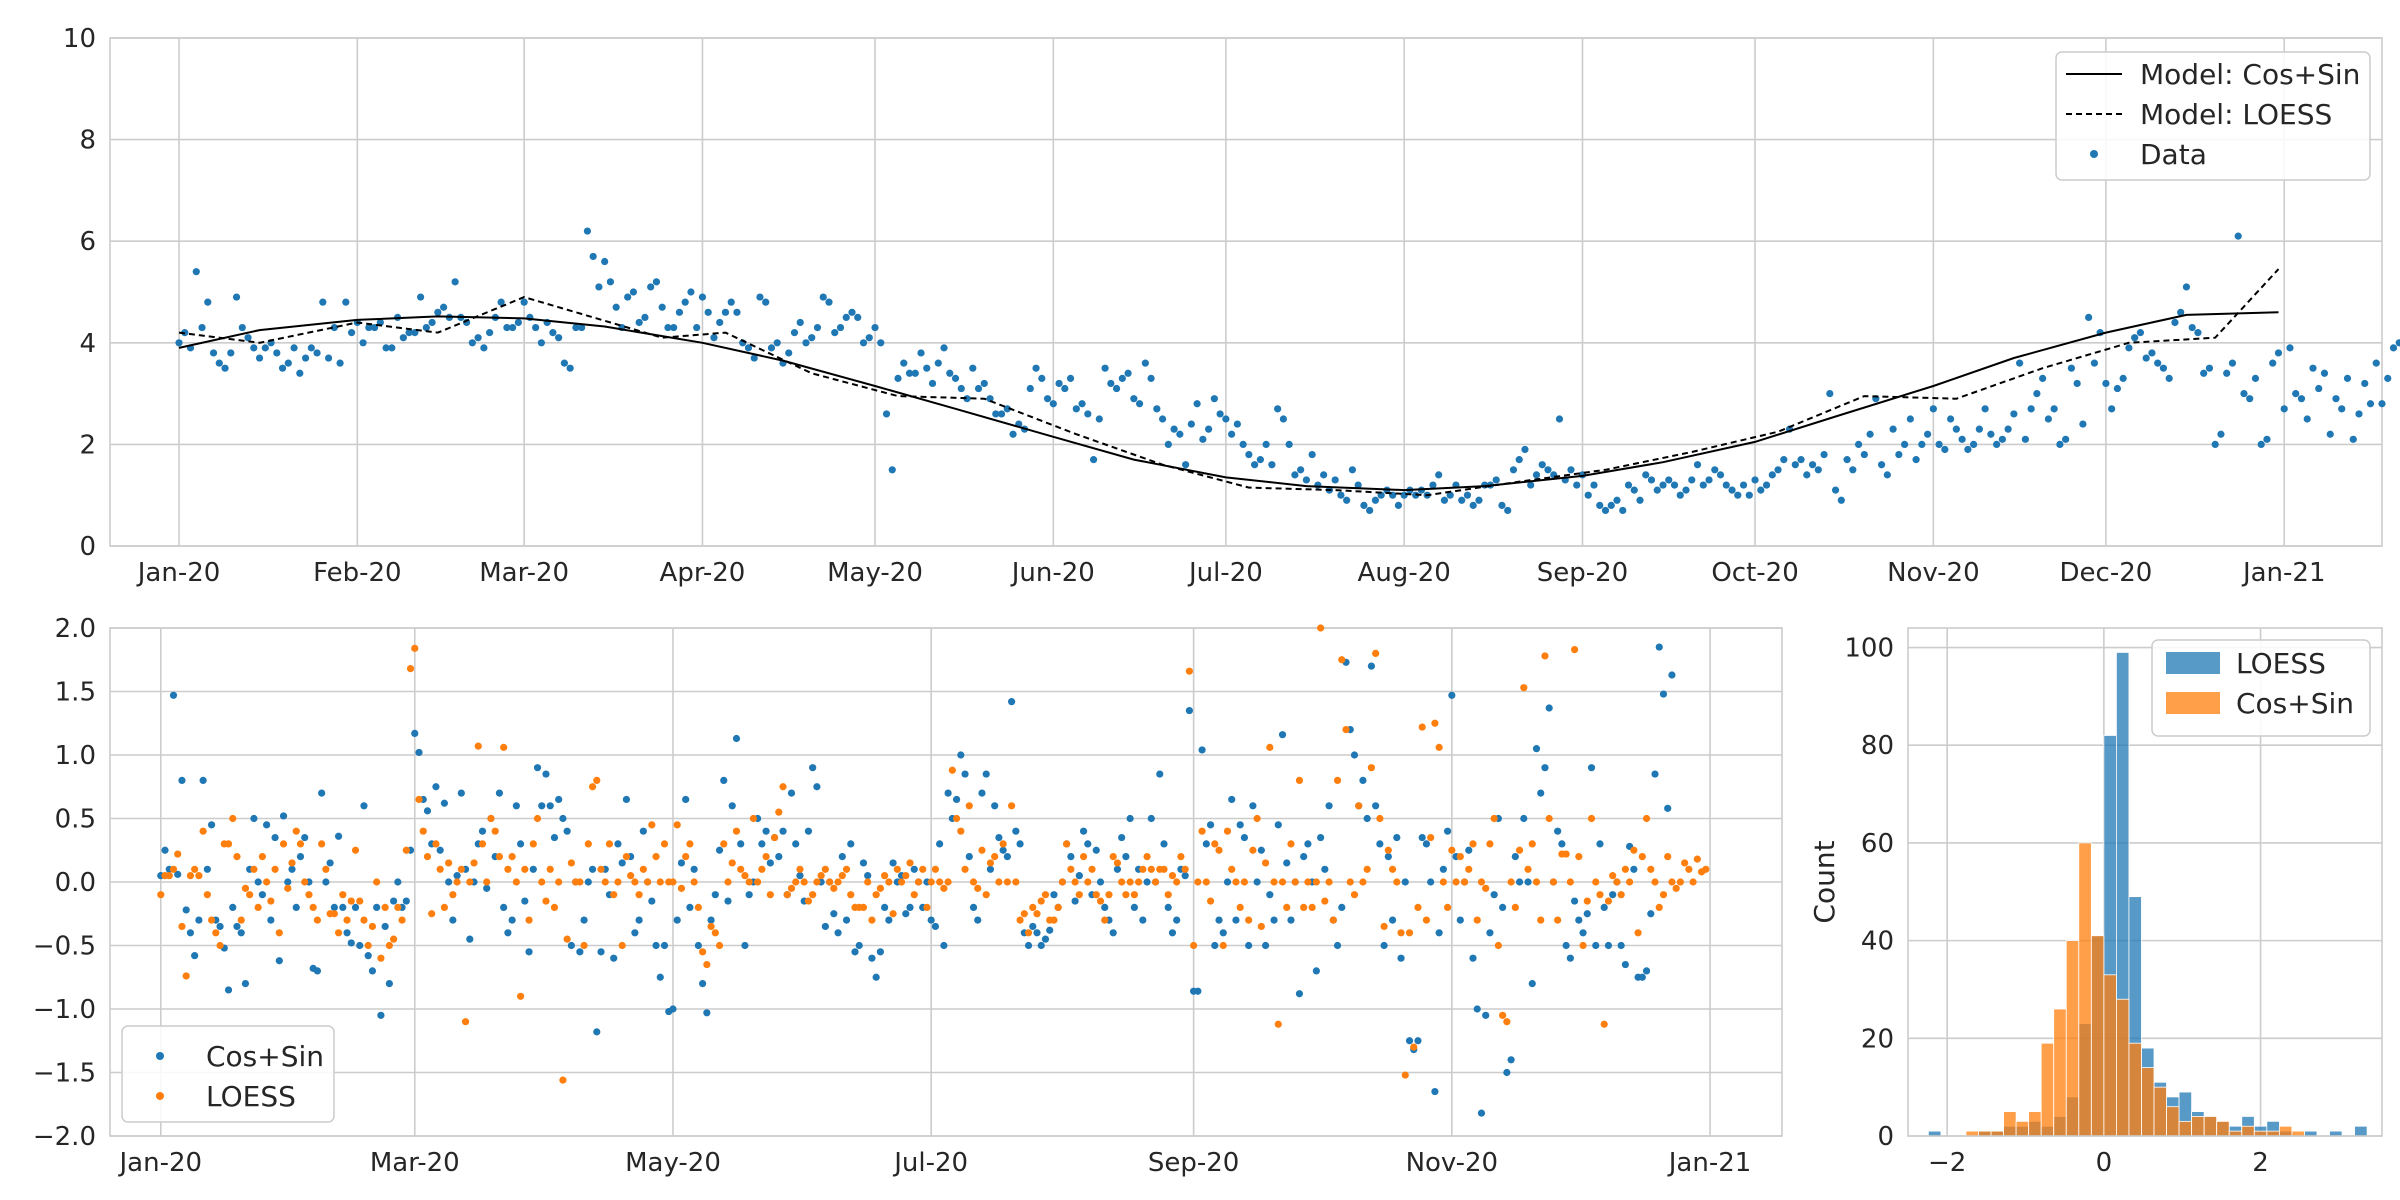 The width and height of the screenshot is (2400, 1200). Describe the element at coordinates (2361, 1131) in the screenshot. I see `loess-histogram-bar` at that location.